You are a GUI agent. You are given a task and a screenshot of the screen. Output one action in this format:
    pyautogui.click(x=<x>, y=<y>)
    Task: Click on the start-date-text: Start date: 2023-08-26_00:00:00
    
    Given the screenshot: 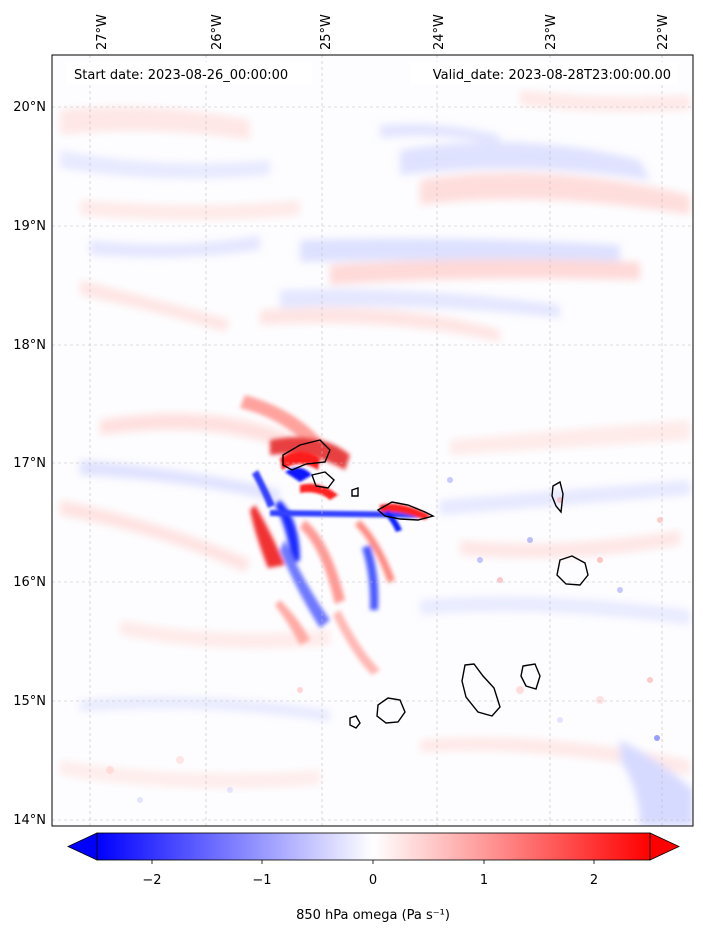 What is the action you would take?
    pyautogui.click(x=181, y=75)
    